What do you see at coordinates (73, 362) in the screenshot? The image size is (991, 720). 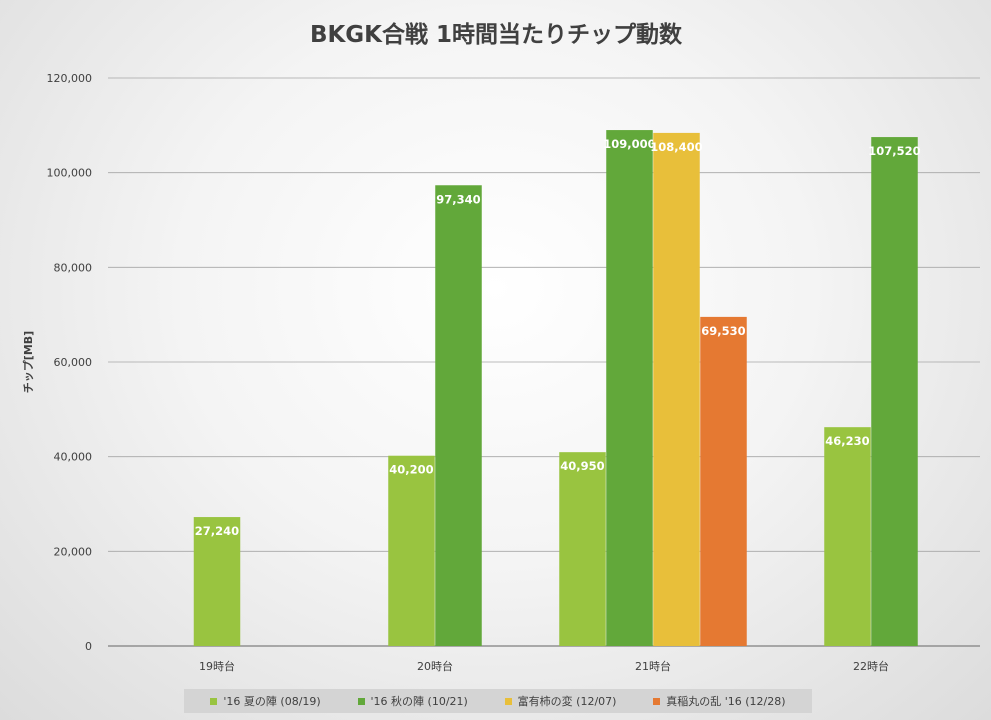 I see `y-tick-label: 60,000` at bounding box center [73, 362].